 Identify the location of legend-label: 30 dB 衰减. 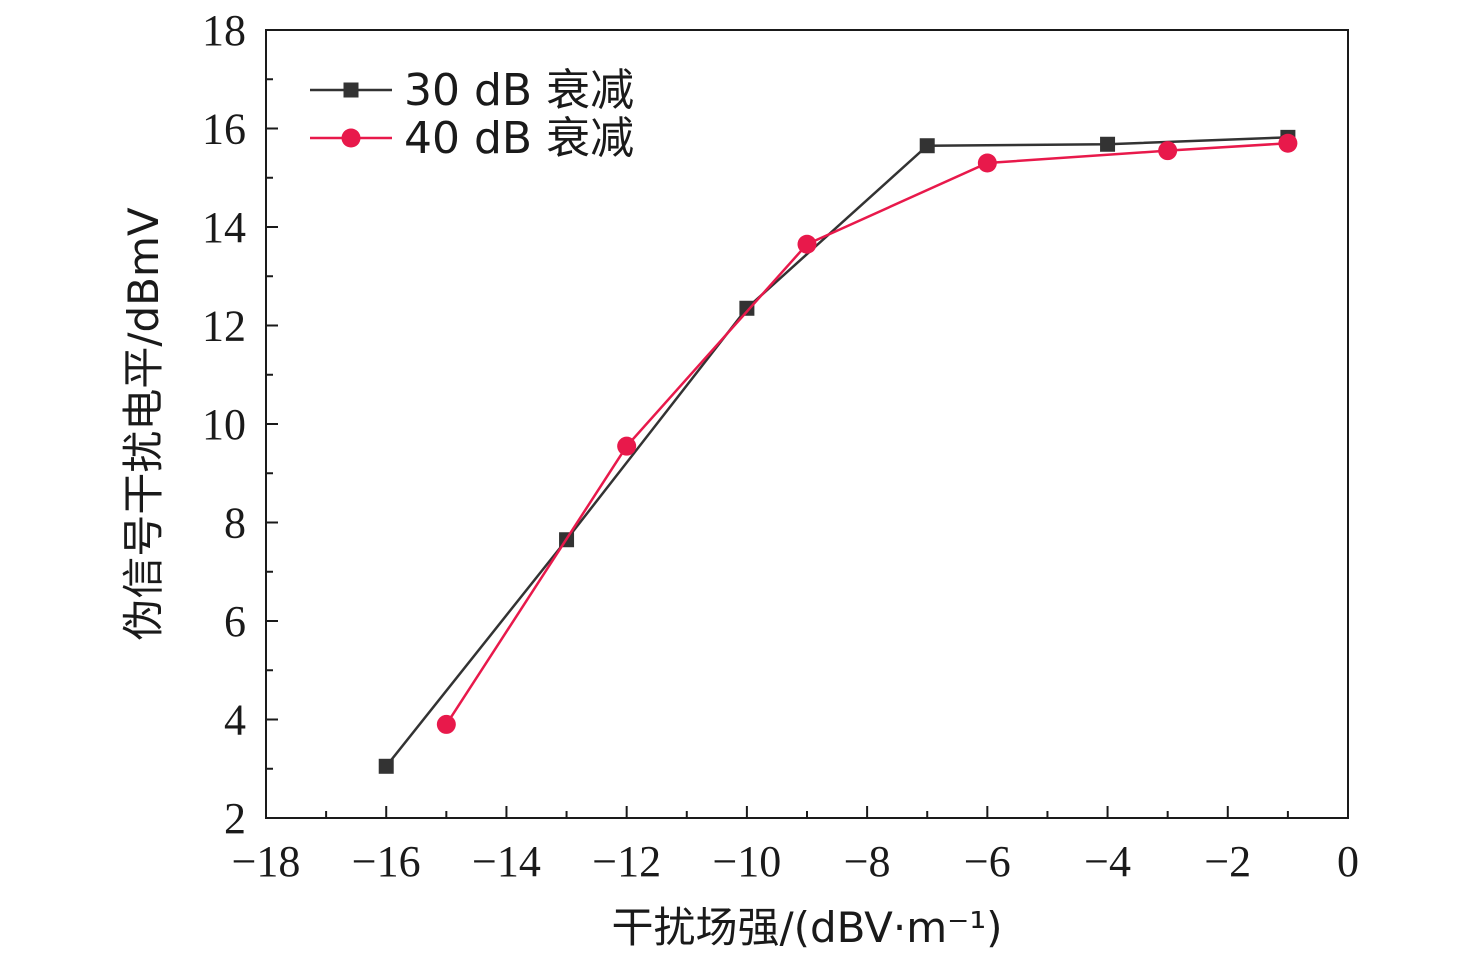
(519, 90).